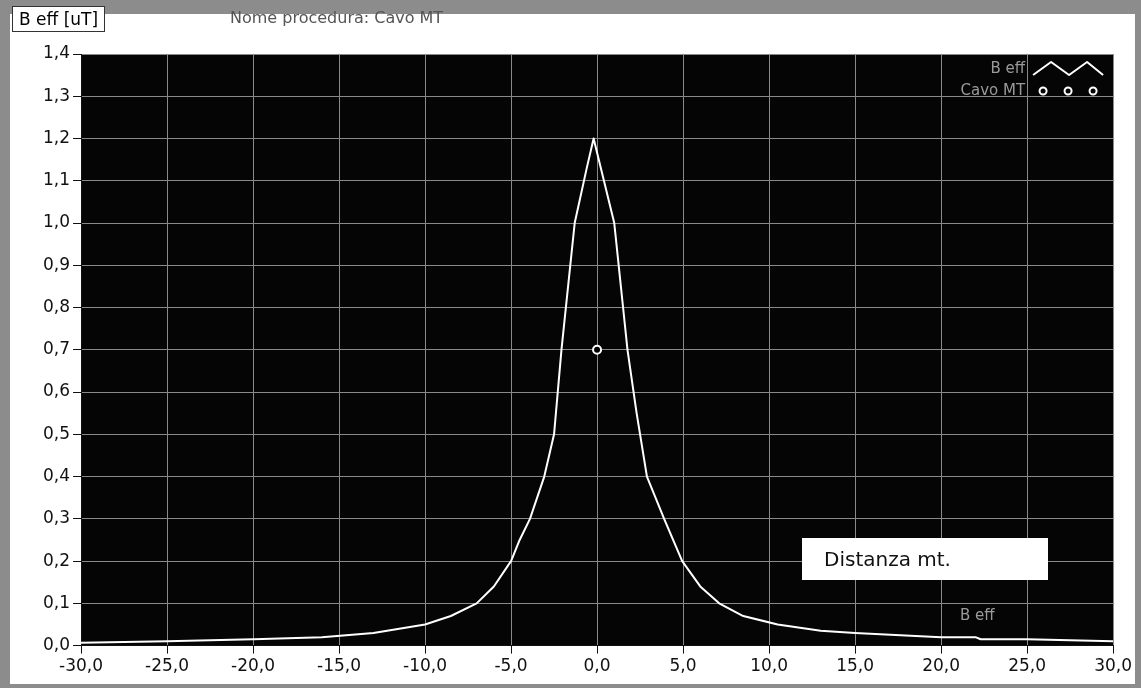 This screenshot has height=688, width=1141. I want to click on x-tick-label: 25,0, so click(1027, 665).